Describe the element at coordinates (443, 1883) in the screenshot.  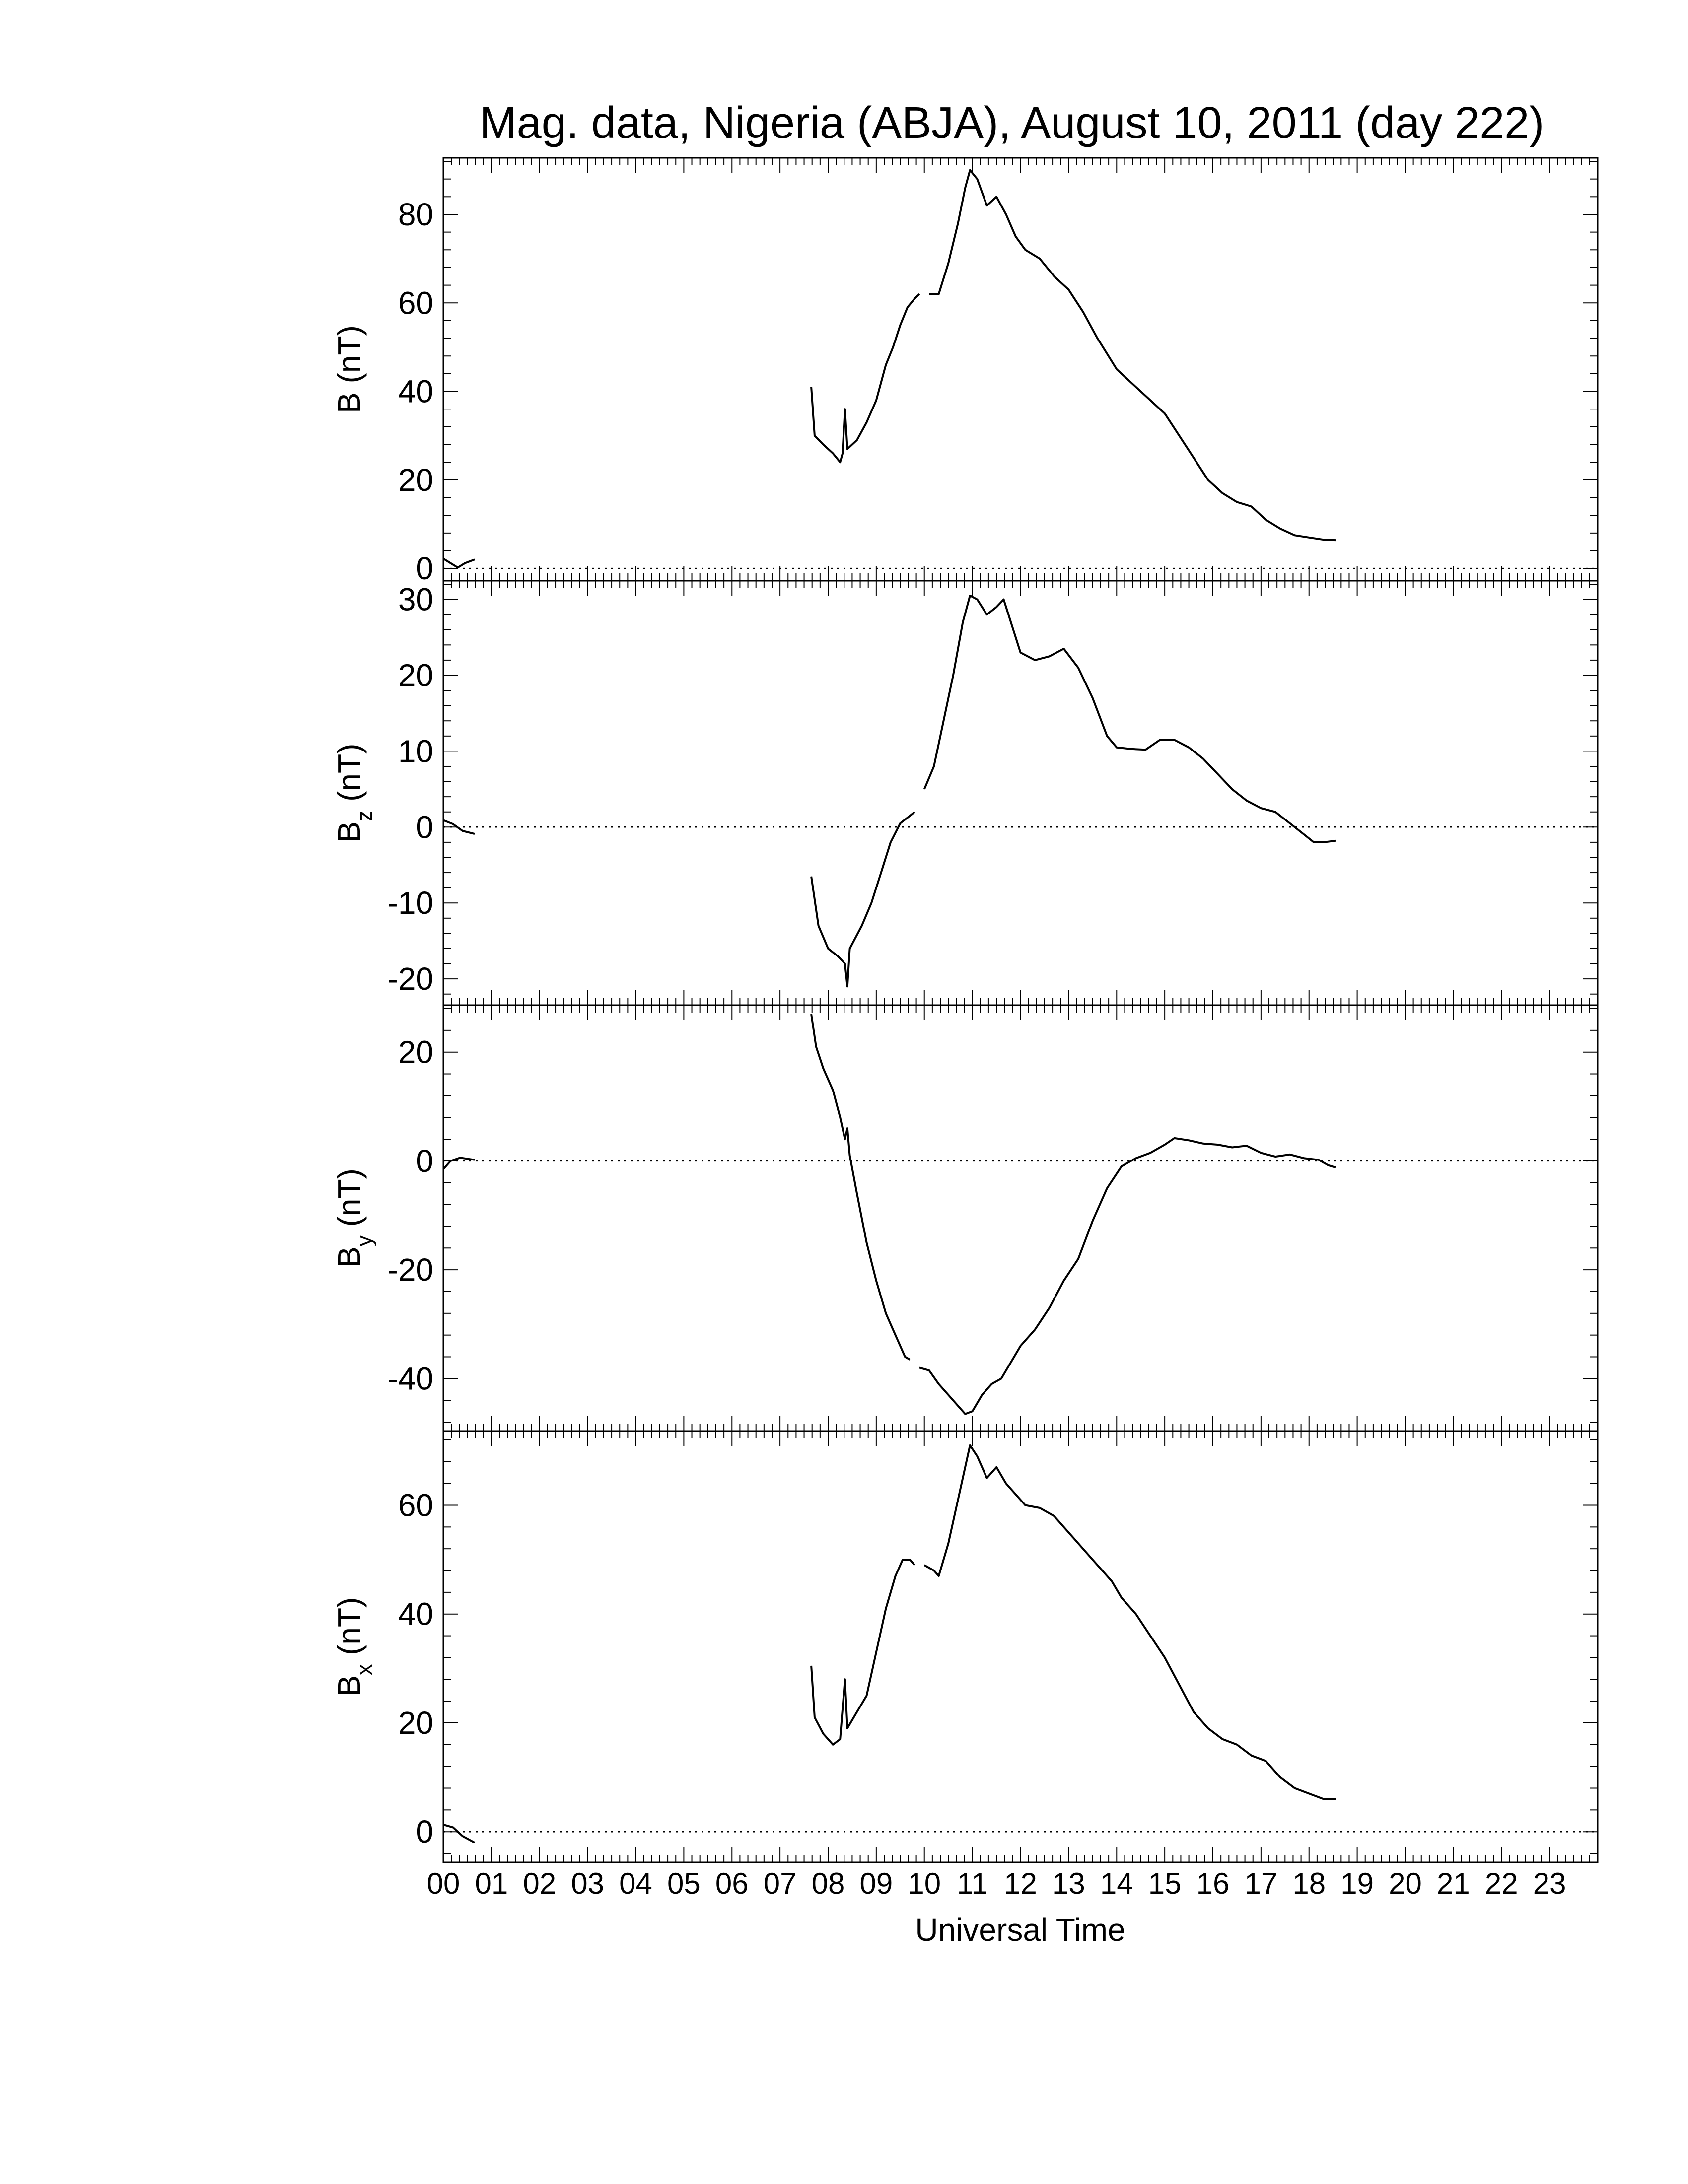
I see `x-tick-label: 00` at that location.